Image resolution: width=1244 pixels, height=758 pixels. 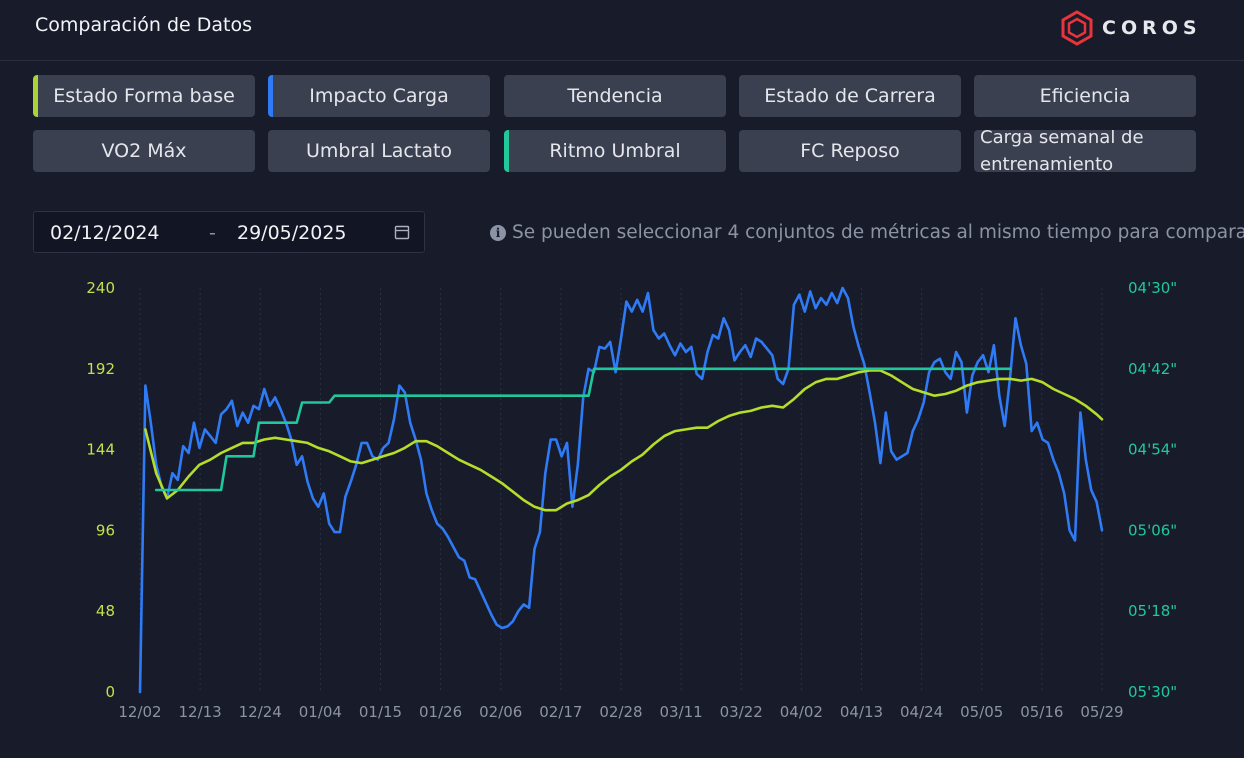 What do you see at coordinates (139, 712) in the screenshot?
I see `x-tick-label: 12/02` at bounding box center [139, 712].